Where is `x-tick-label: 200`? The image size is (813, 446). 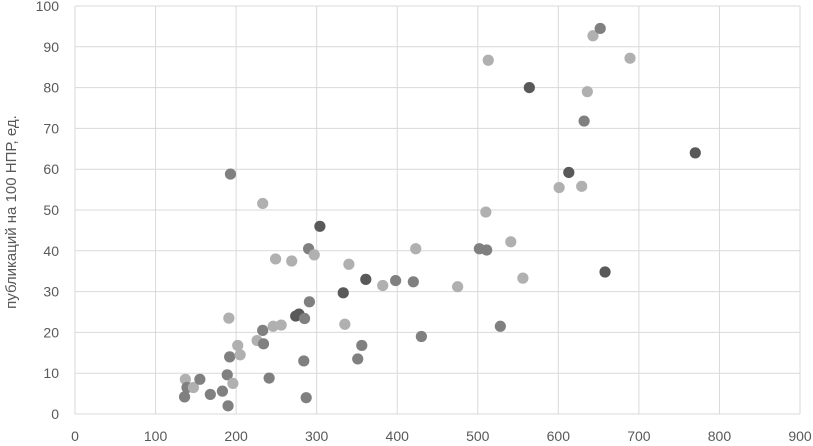 x-tick-label: 200 is located at coordinates (236, 436).